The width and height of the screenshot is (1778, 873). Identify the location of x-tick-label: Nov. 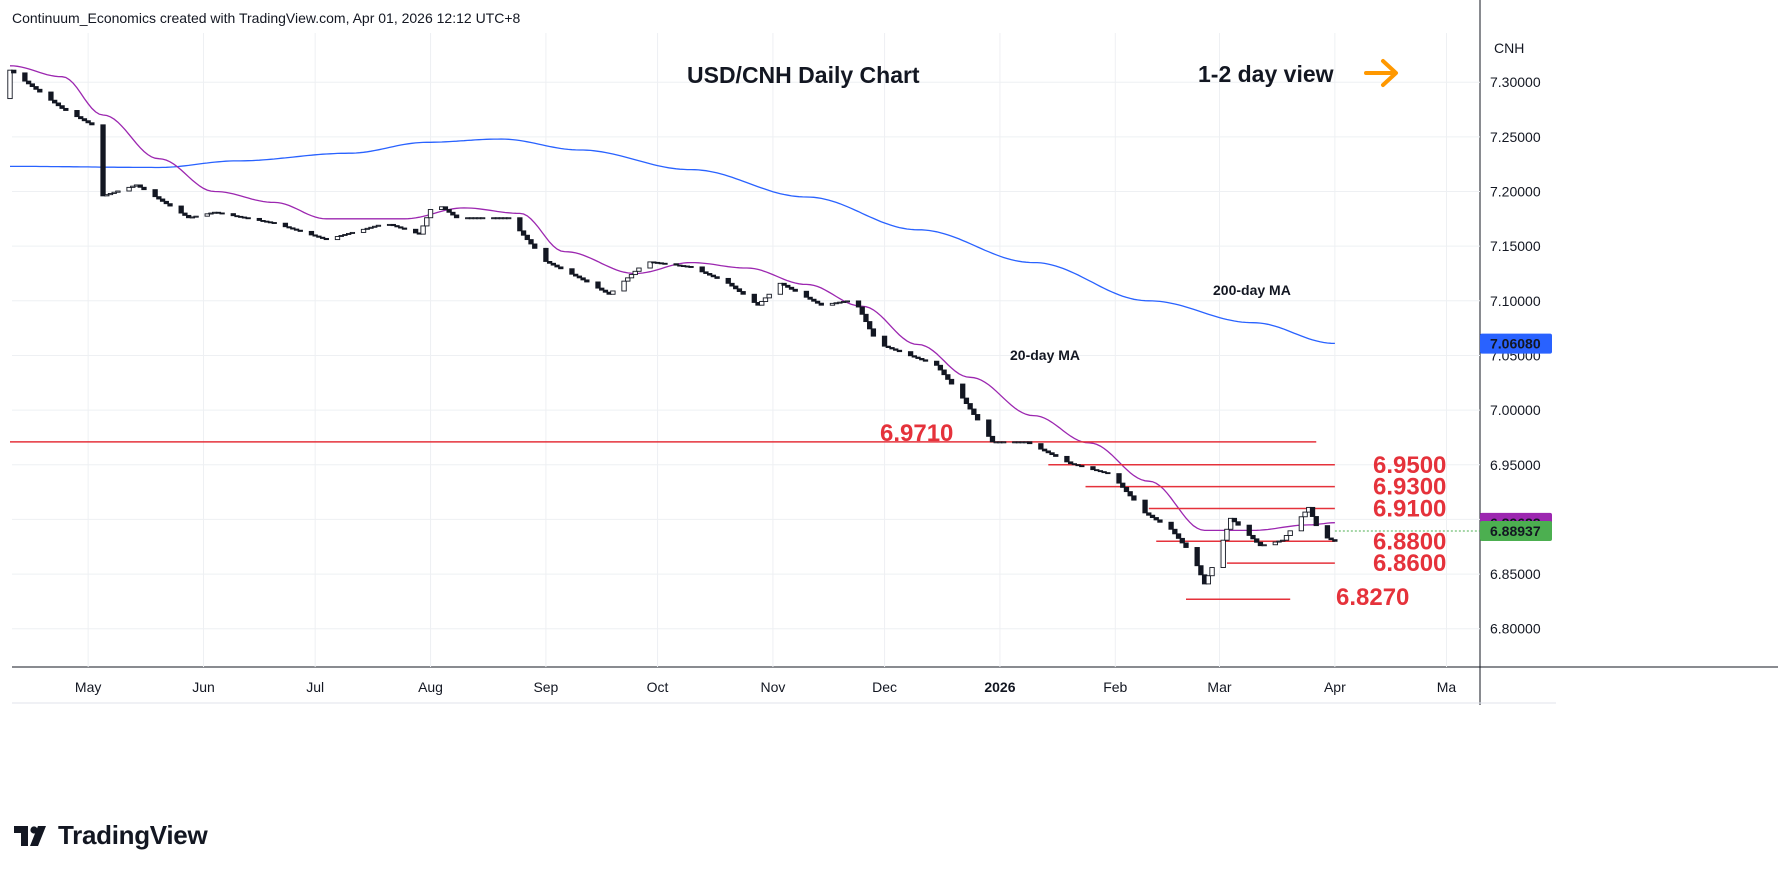
(772, 687).